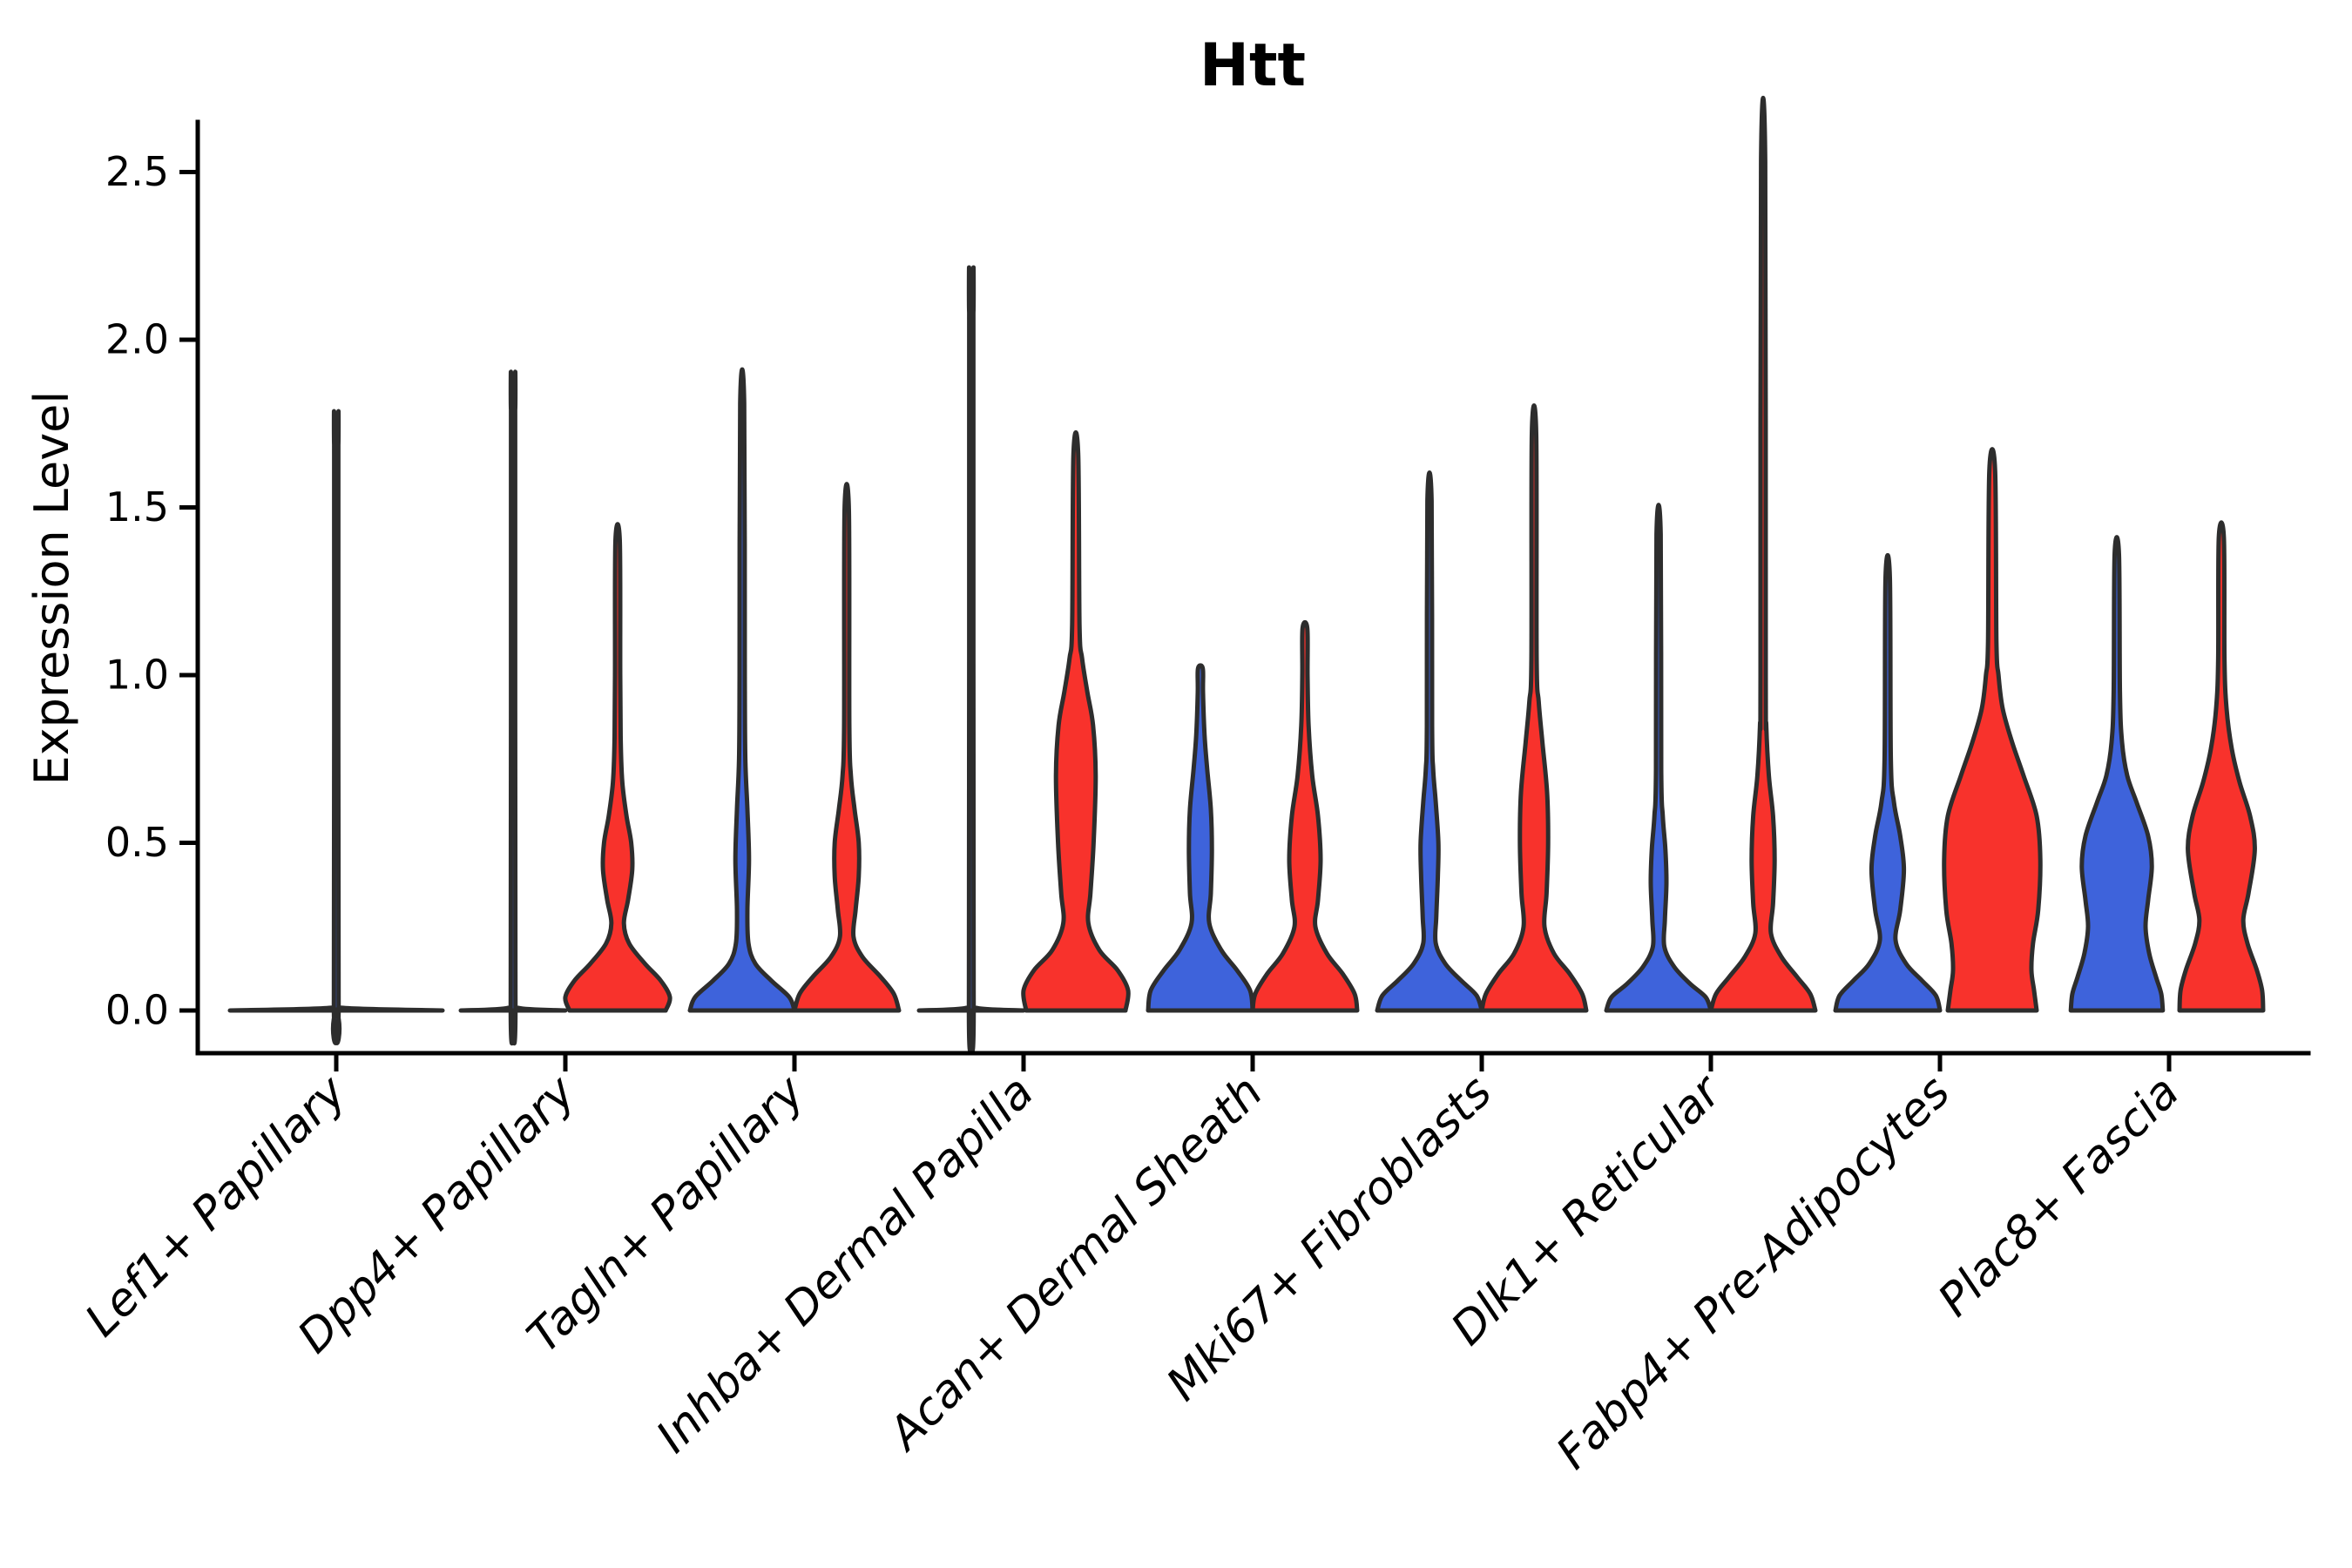 The image size is (2352, 1568). What do you see at coordinates (1658, 758) in the screenshot?
I see `violin-dlk1-reticular-blue` at bounding box center [1658, 758].